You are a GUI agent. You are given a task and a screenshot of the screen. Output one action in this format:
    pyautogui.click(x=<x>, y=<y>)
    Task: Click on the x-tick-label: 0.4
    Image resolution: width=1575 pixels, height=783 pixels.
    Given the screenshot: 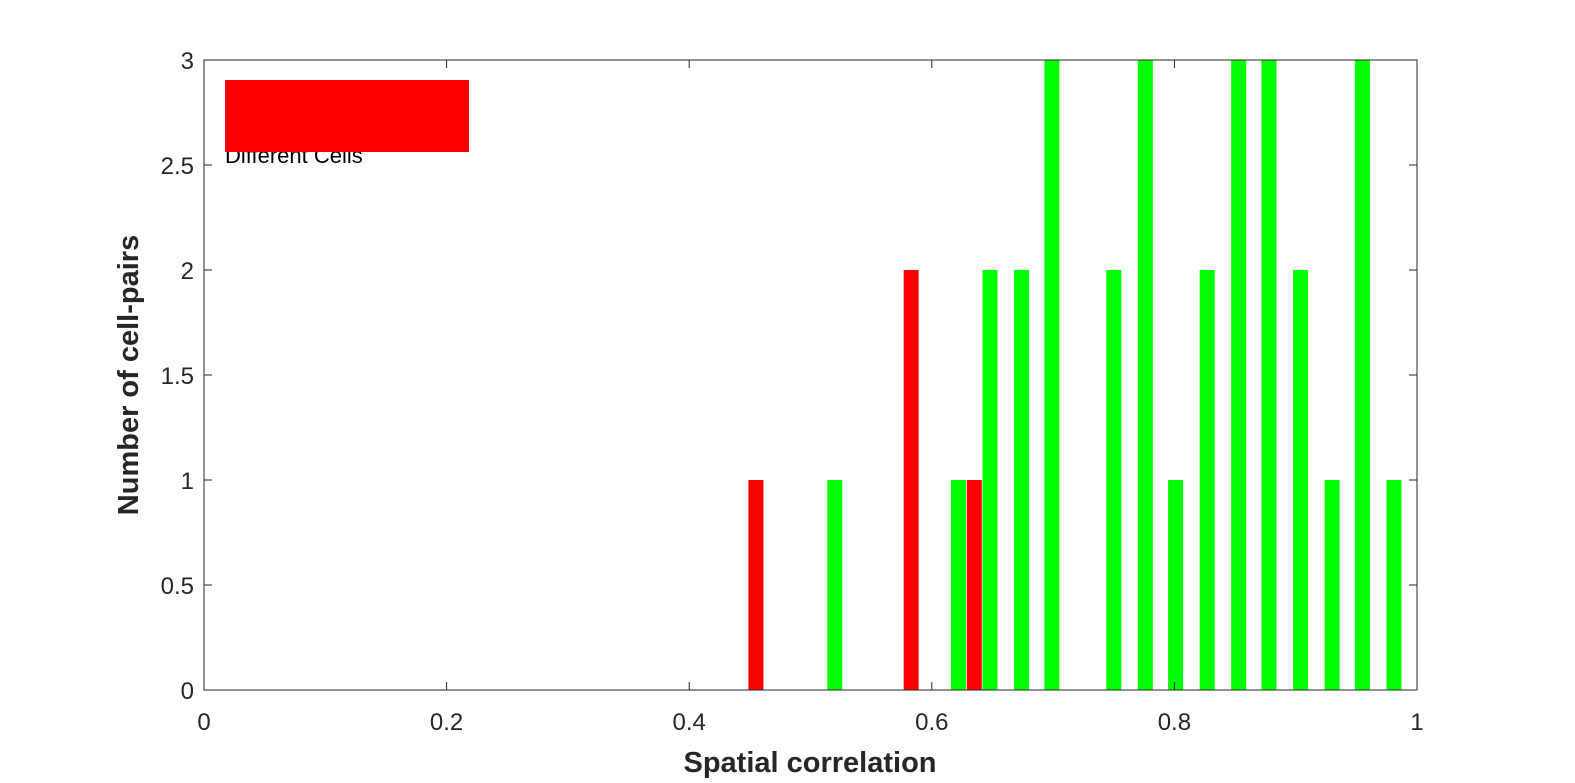 What is the action you would take?
    pyautogui.click(x=689, y=722)
    